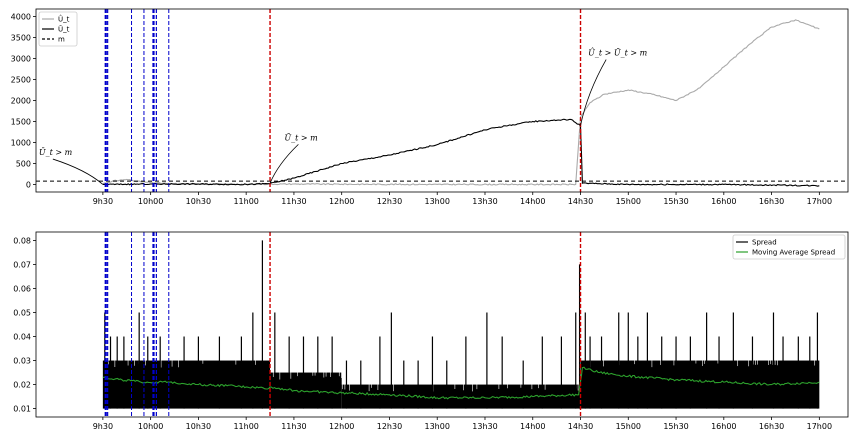  Describe the element at coordinates (22, 240) in the screenshot. I see `y-tick-label: 0.08` at that location.